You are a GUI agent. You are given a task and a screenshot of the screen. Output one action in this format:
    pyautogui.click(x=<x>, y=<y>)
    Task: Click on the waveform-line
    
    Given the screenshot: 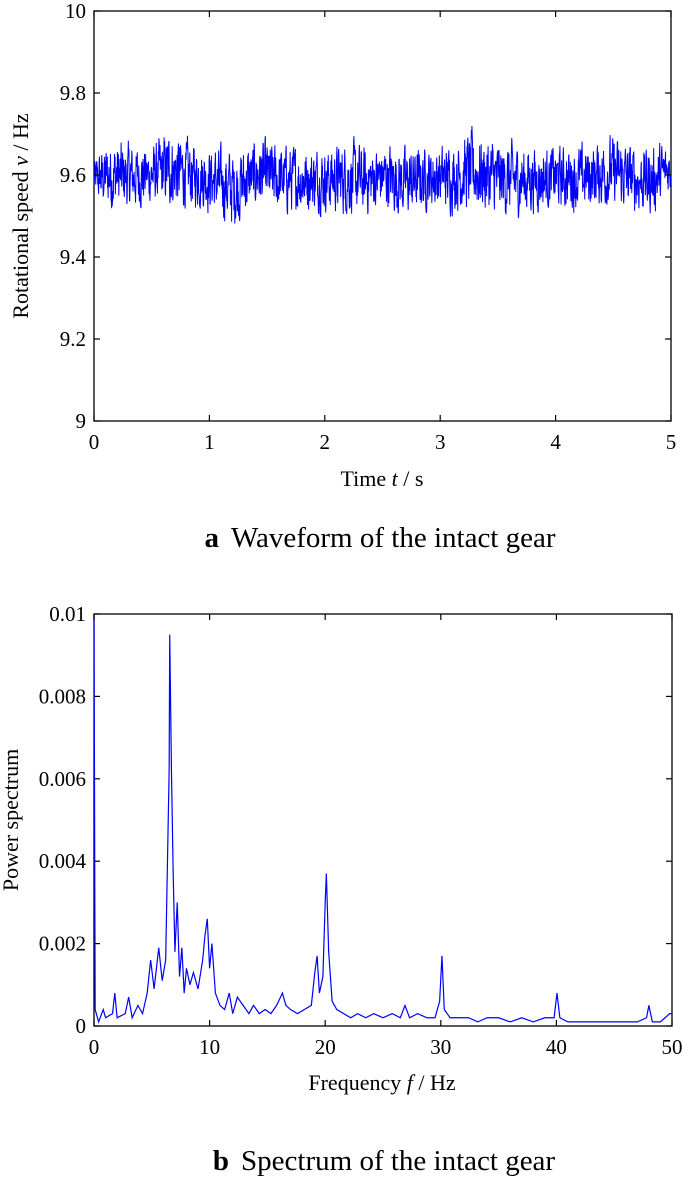 What is the action you would take?
    pyautogui.click(x=382, y=175)
    